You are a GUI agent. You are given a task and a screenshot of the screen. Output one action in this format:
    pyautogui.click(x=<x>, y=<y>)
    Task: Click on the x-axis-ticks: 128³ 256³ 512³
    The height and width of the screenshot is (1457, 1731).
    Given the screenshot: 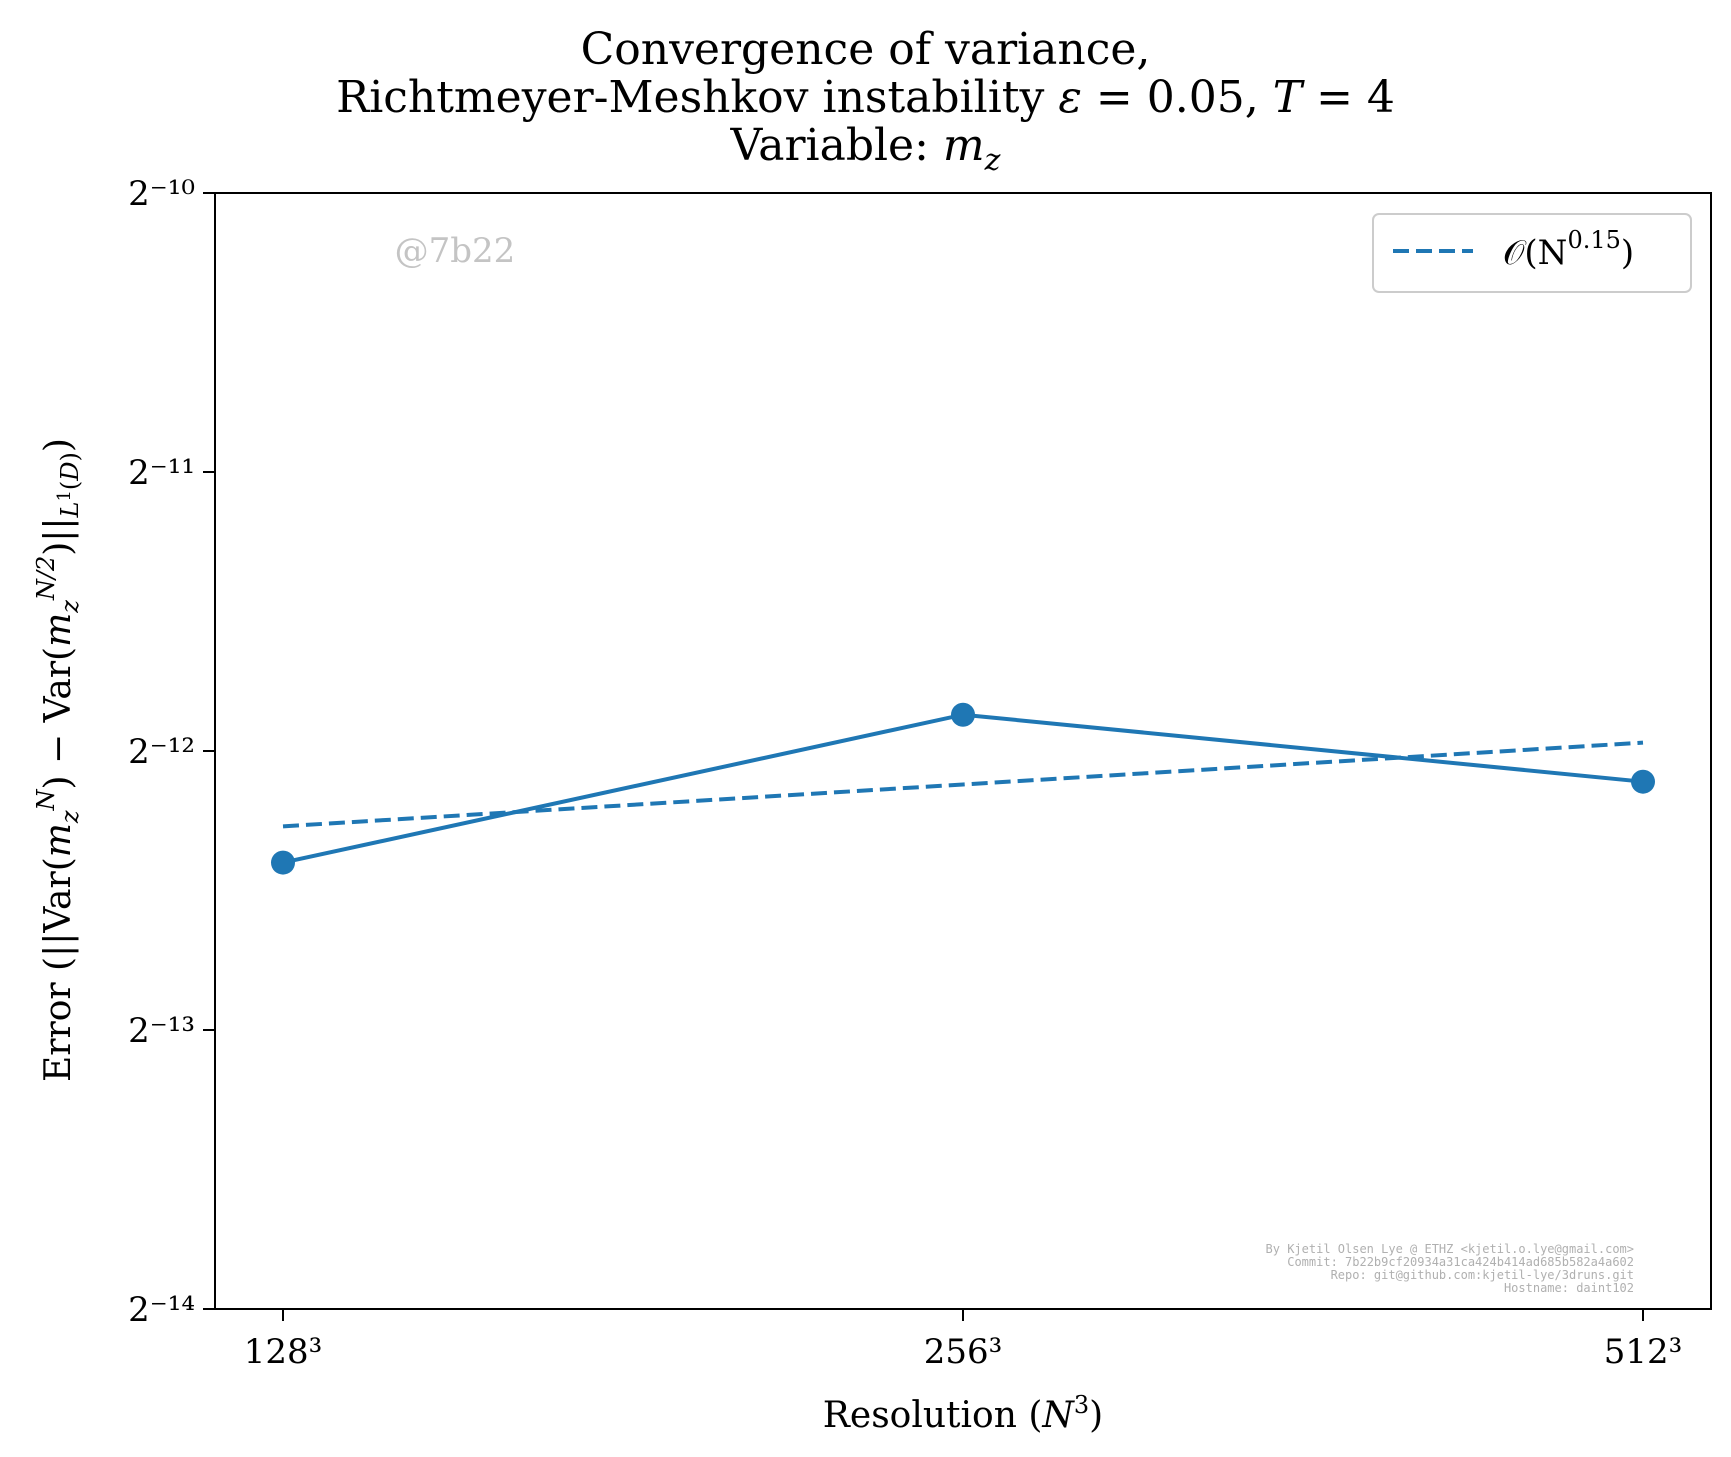 What is the action you would take?
    pyautogui.click(x=963, y=1340)
    